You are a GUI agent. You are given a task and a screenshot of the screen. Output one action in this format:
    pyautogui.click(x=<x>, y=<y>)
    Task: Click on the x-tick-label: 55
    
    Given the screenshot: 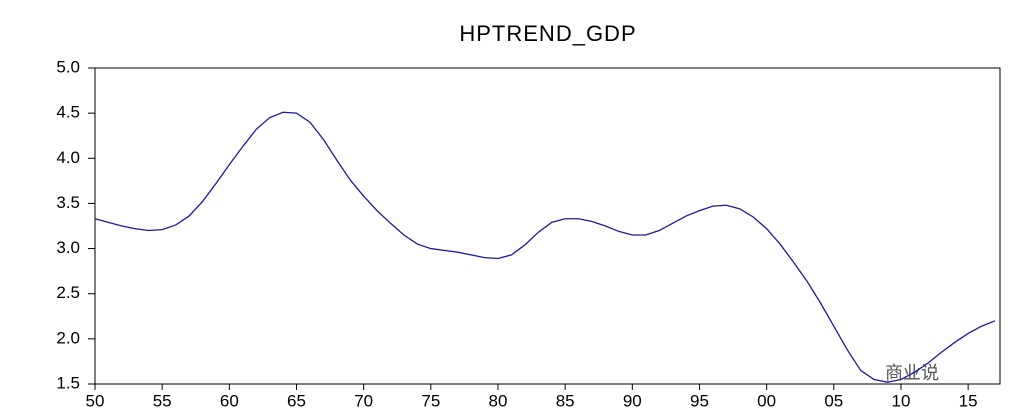 What is the action you would take?
    pyautogui.click(x=162, y=400)
    